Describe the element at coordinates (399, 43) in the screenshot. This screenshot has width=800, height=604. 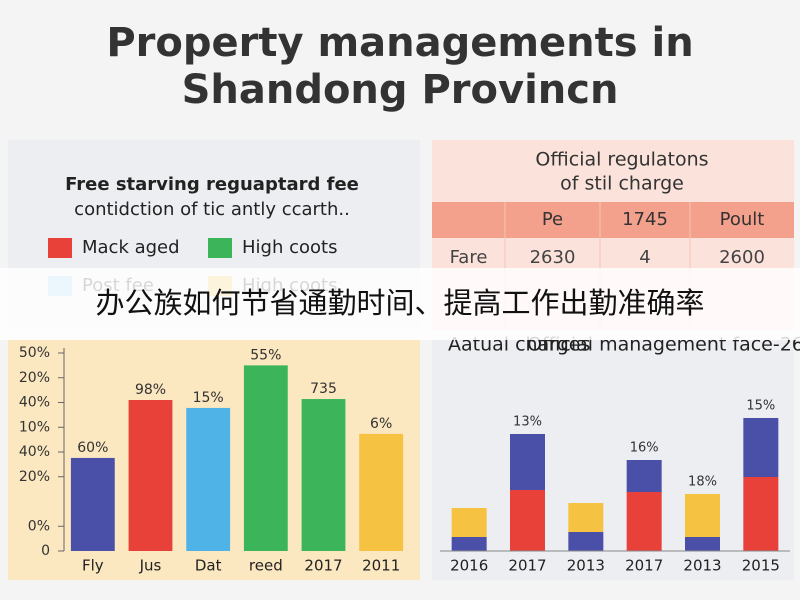
I see `title: Property managements in` at that location.